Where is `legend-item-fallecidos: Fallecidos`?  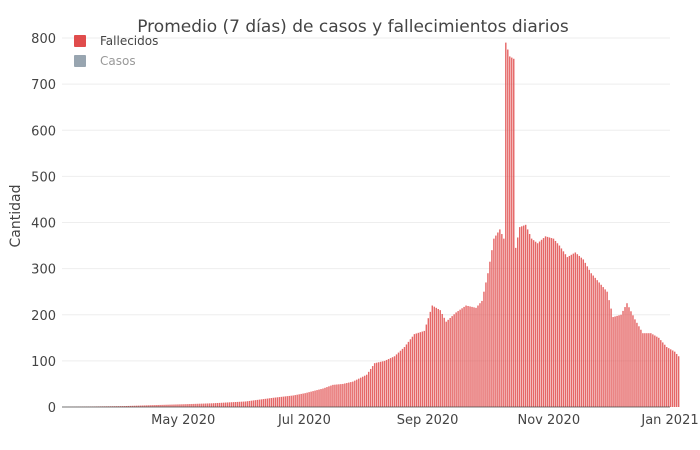
legend-item-fallecidos: Fallecidos is located at coordinates (116, 41).